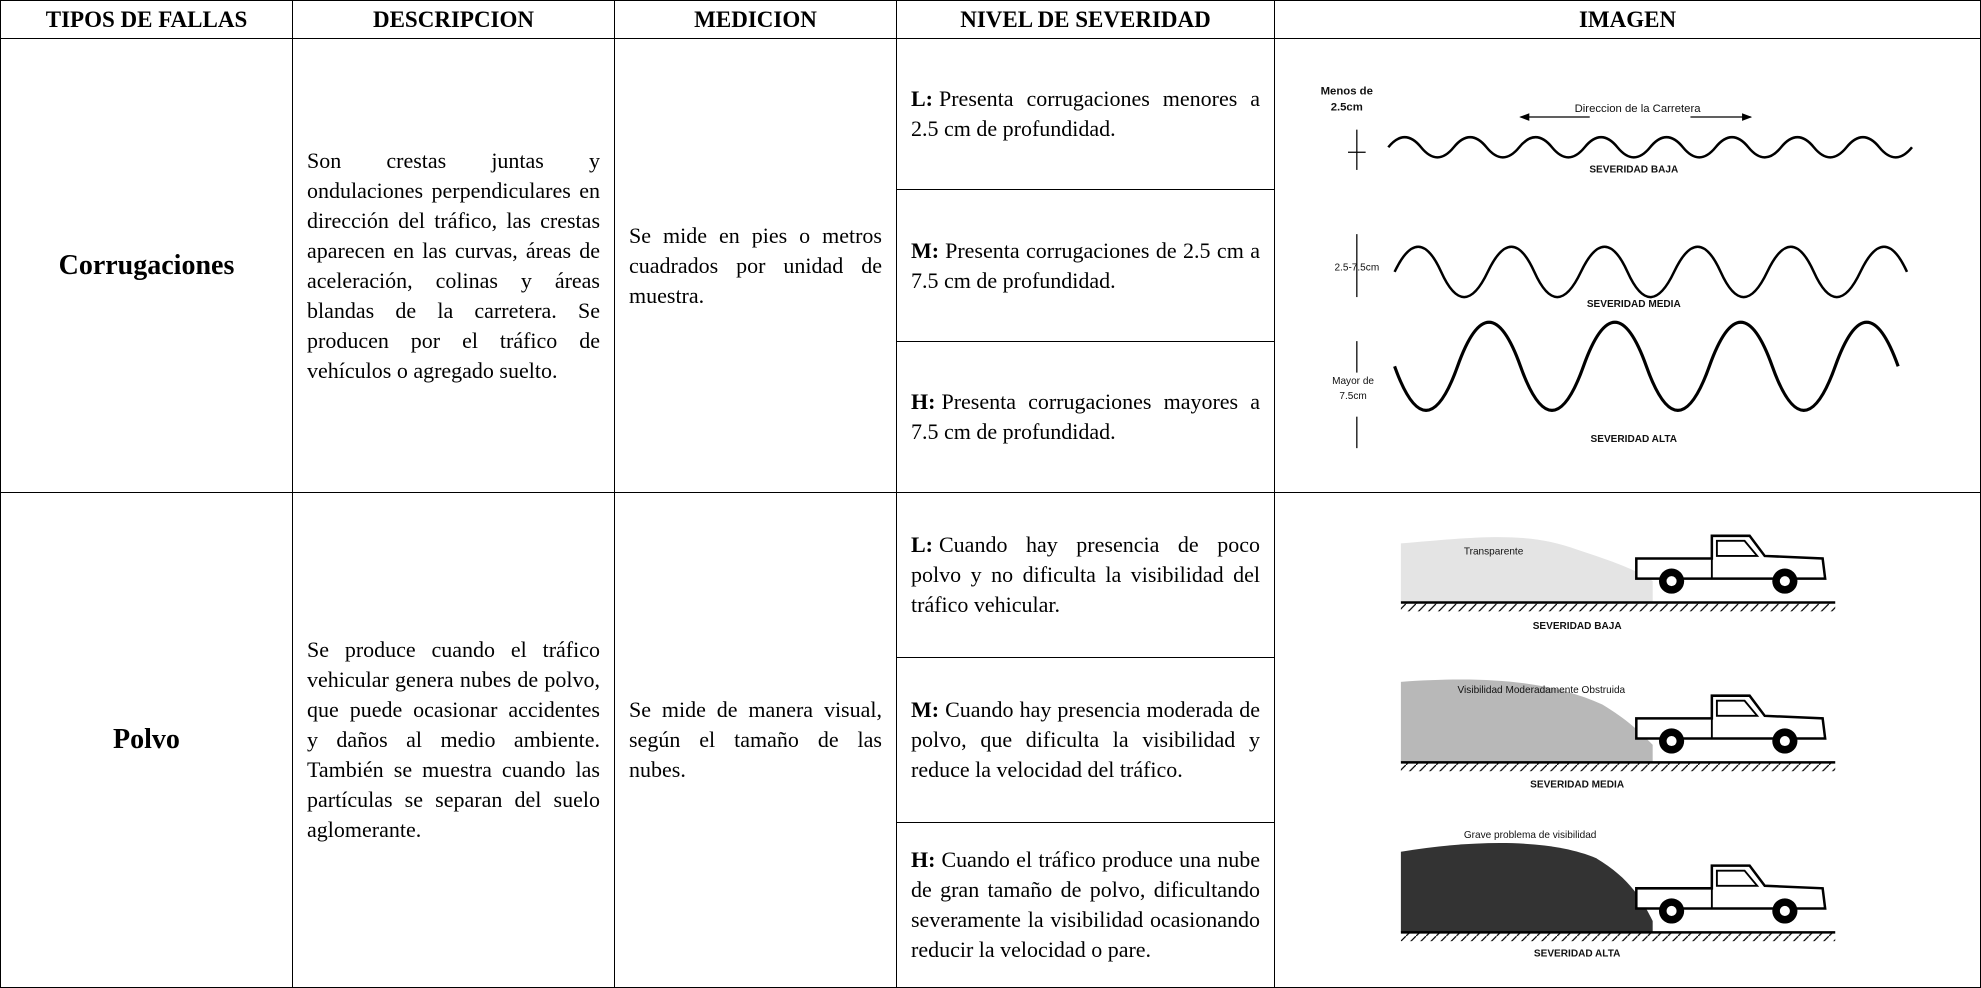  I want to click on image-label: 7.5cm, so click(1352, 396).